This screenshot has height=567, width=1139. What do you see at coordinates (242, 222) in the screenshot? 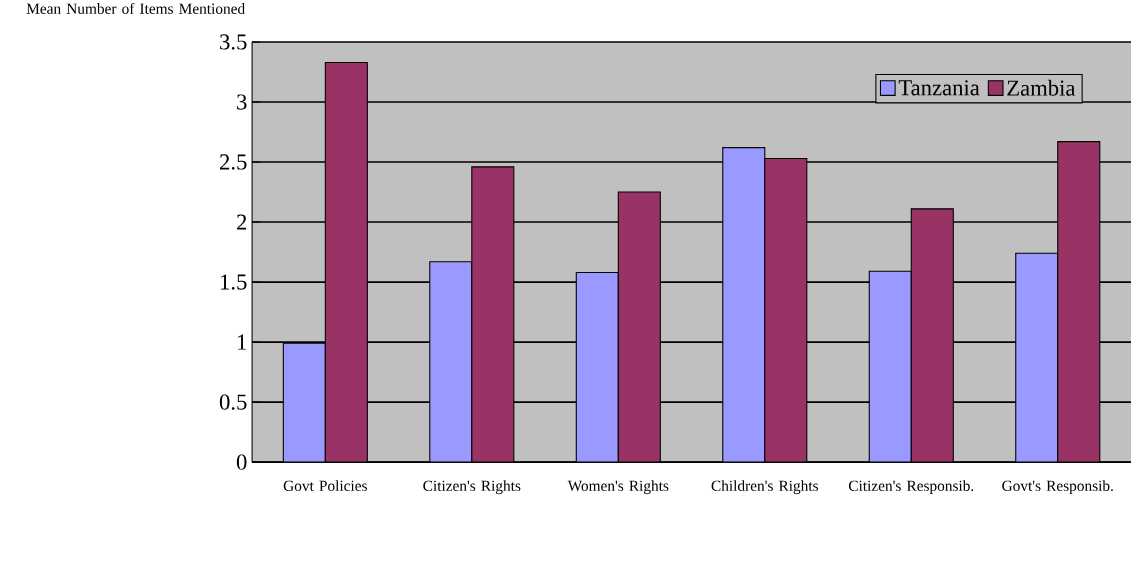
I see `y-tick-label: 2` at bounding box center [242, 222].